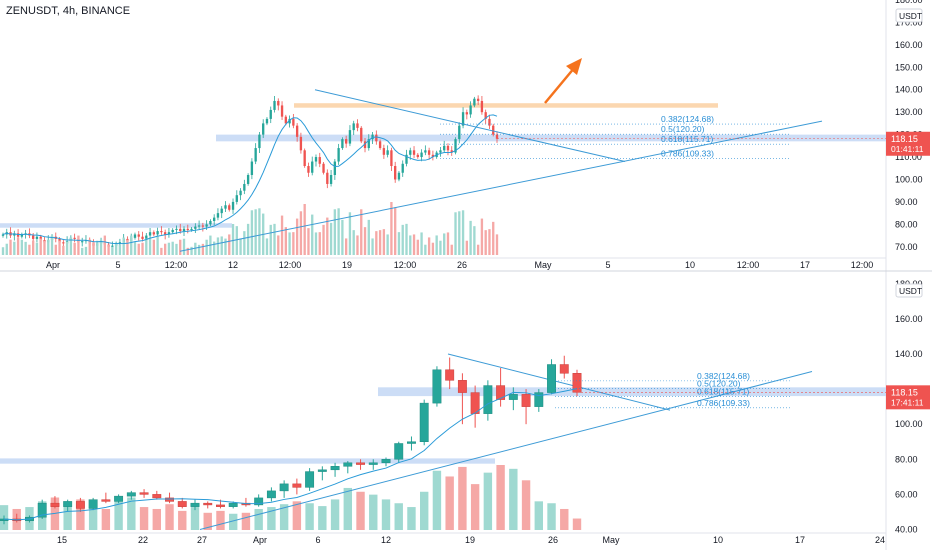 The image size is (932, 555). Describe the element at coordinates (906, 247) in the screenshot. I see `chart-1-y-tick: 70.00` at that location.